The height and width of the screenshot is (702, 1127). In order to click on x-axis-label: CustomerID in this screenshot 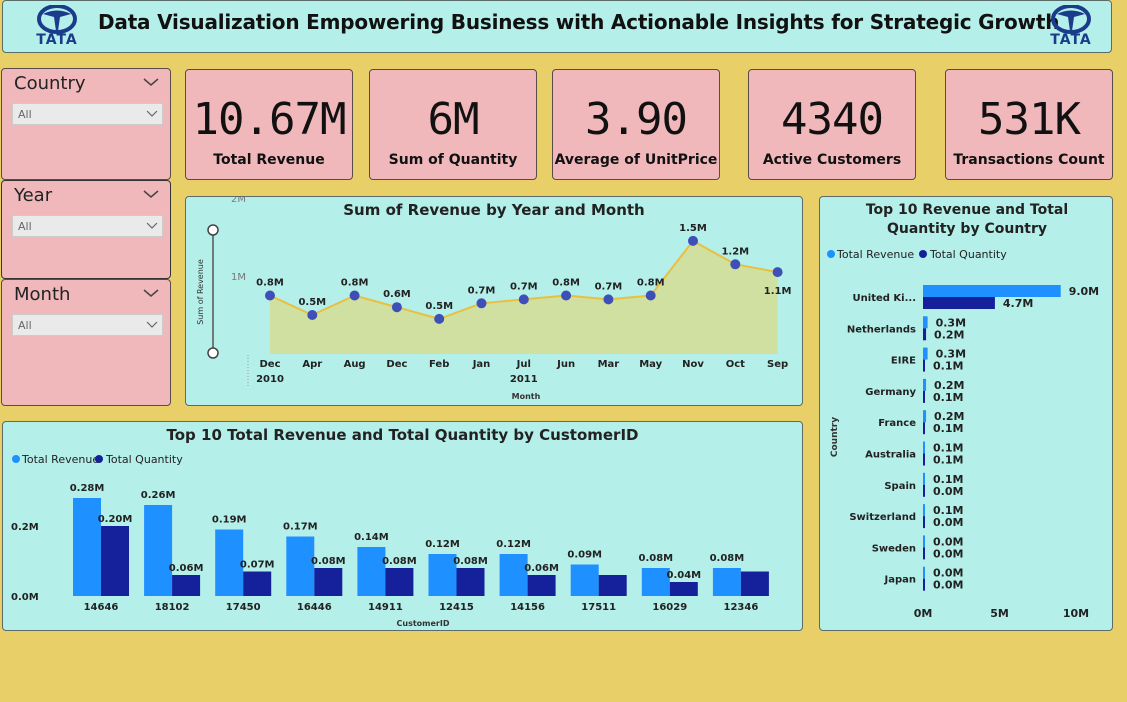, I will do `click(423, 623)`.